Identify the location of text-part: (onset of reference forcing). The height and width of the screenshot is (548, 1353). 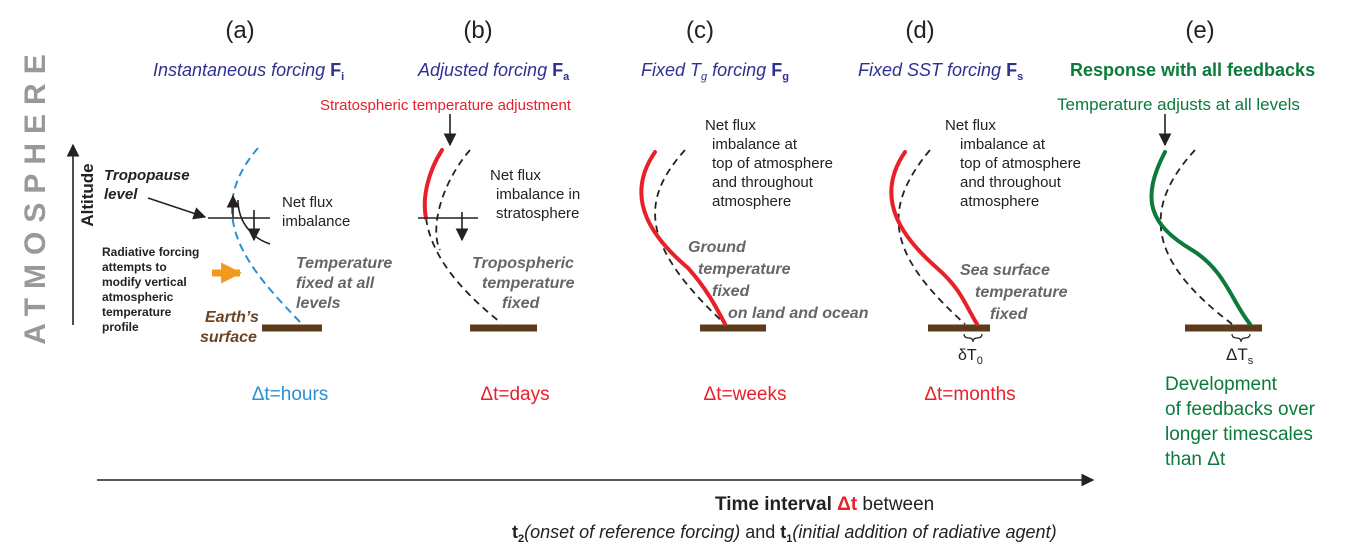
(632, 532).